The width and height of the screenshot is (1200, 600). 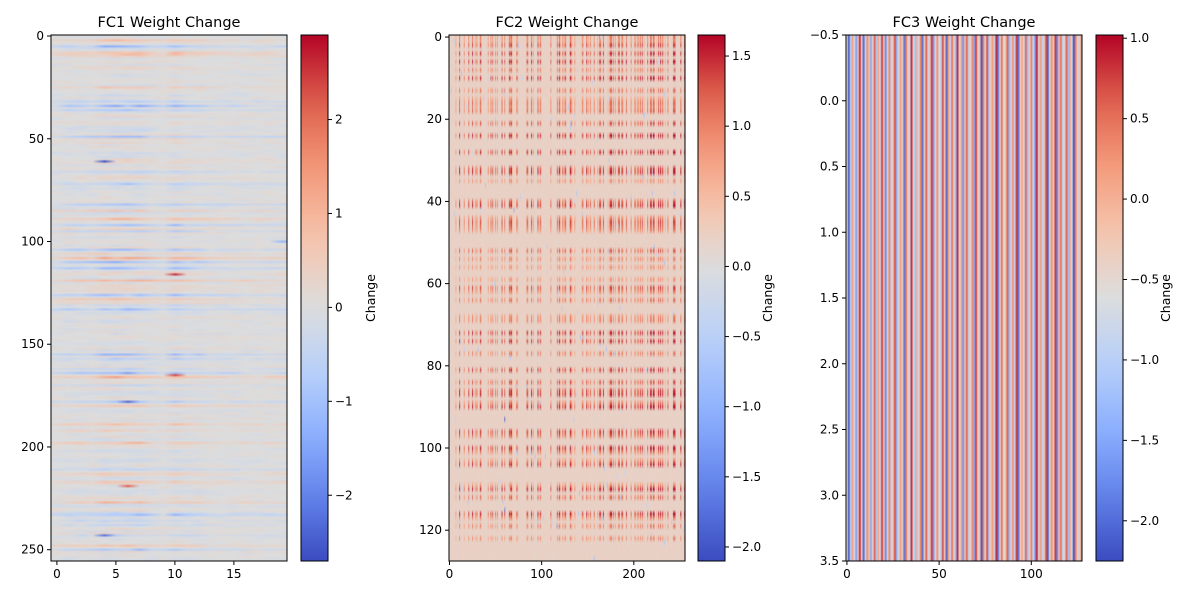 What do you see at coordinates (233, 574) in the screenshot?
I see `x-tick-label: 15` at bounding box center [233, 574].